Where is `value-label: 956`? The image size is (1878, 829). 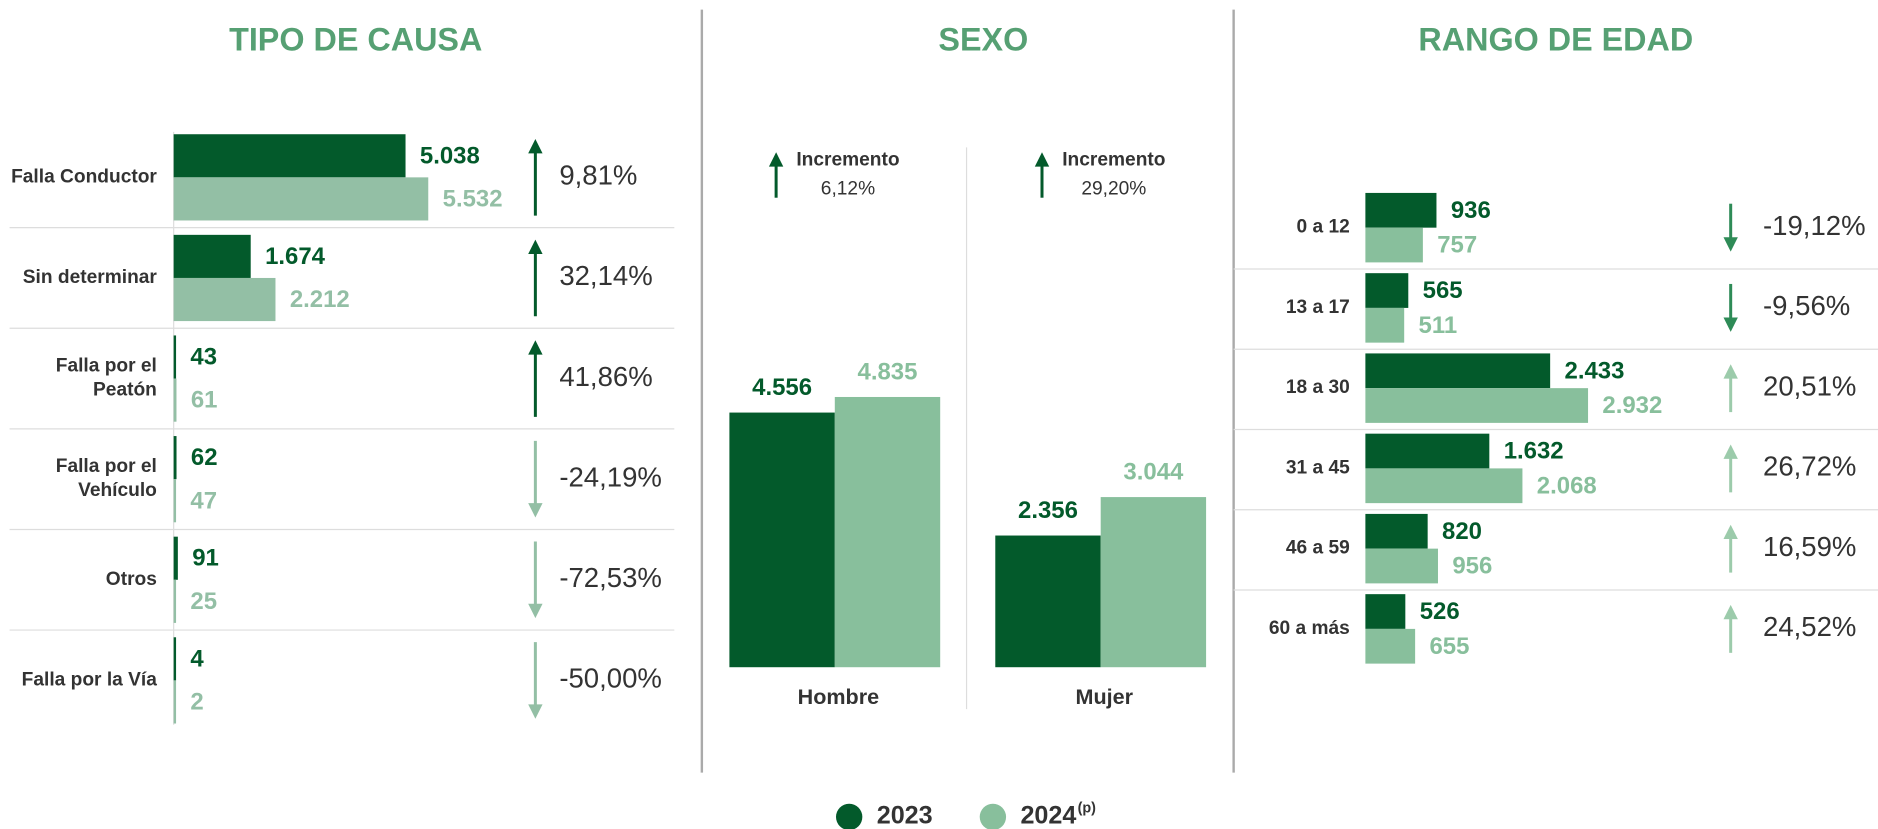 value-label: 956 is located at coordinates (1472, 566).